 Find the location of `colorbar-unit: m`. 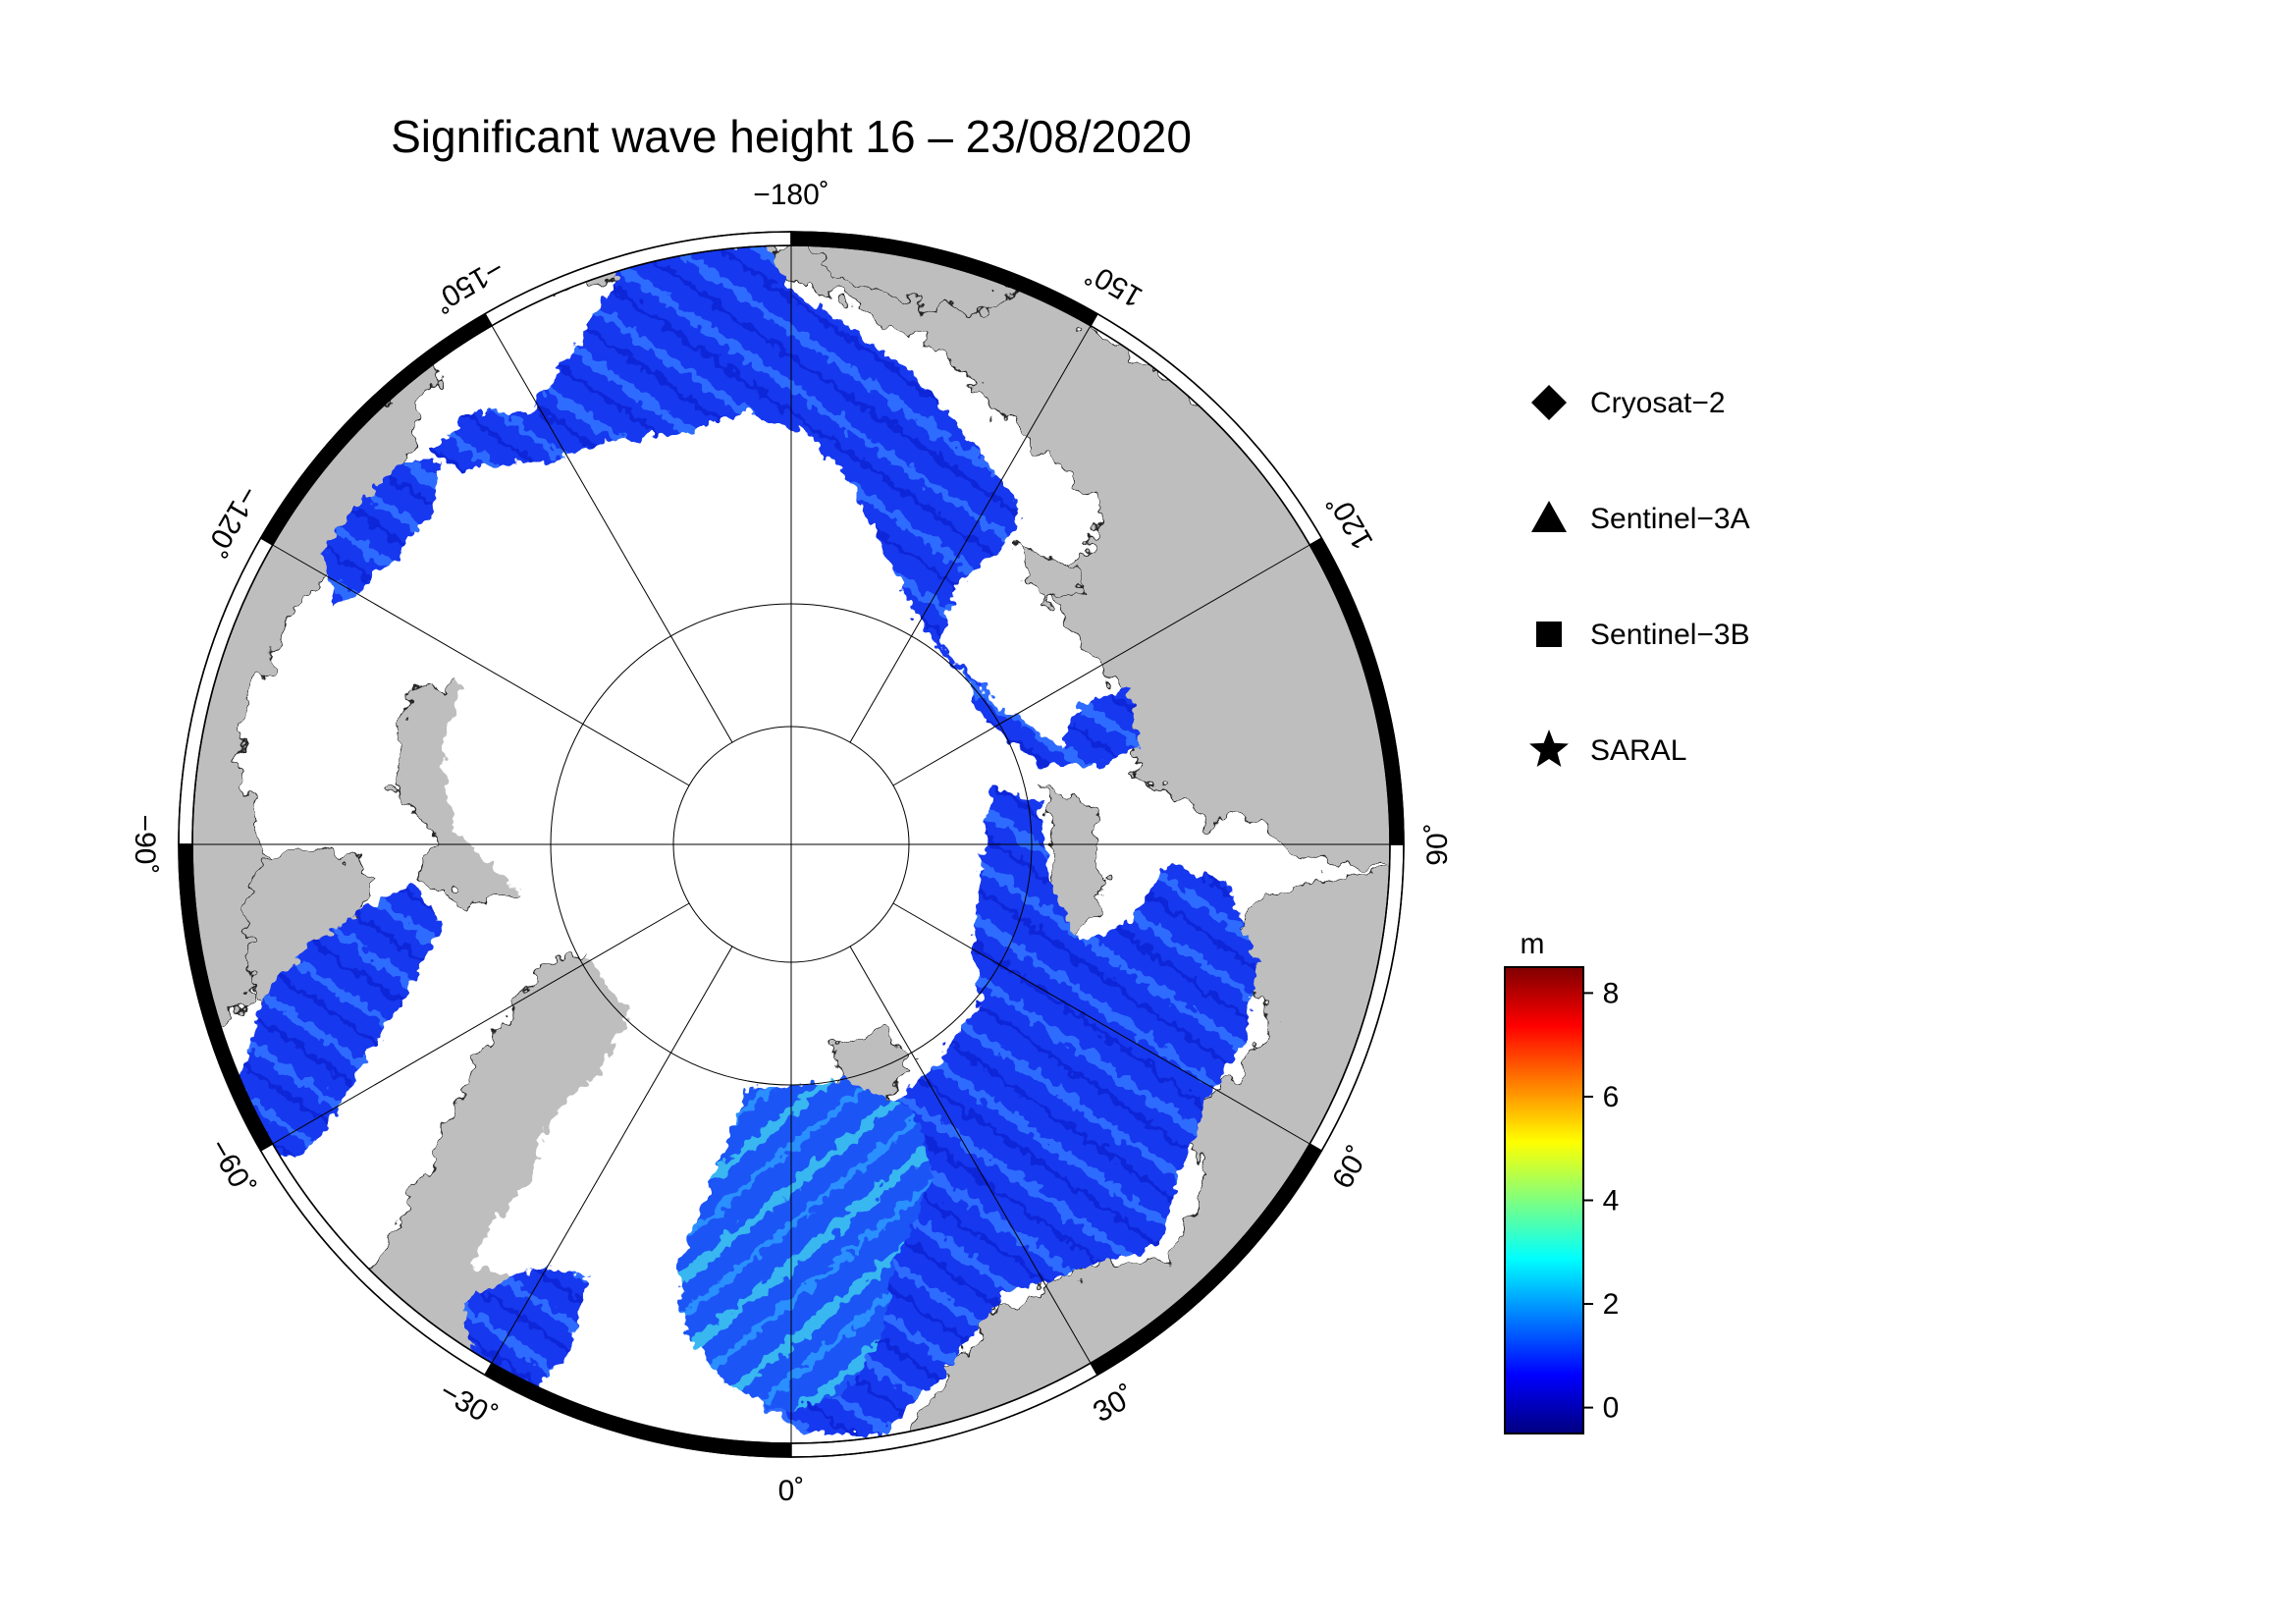

colorbar-unit: m is located at coordinates (1533, 944).